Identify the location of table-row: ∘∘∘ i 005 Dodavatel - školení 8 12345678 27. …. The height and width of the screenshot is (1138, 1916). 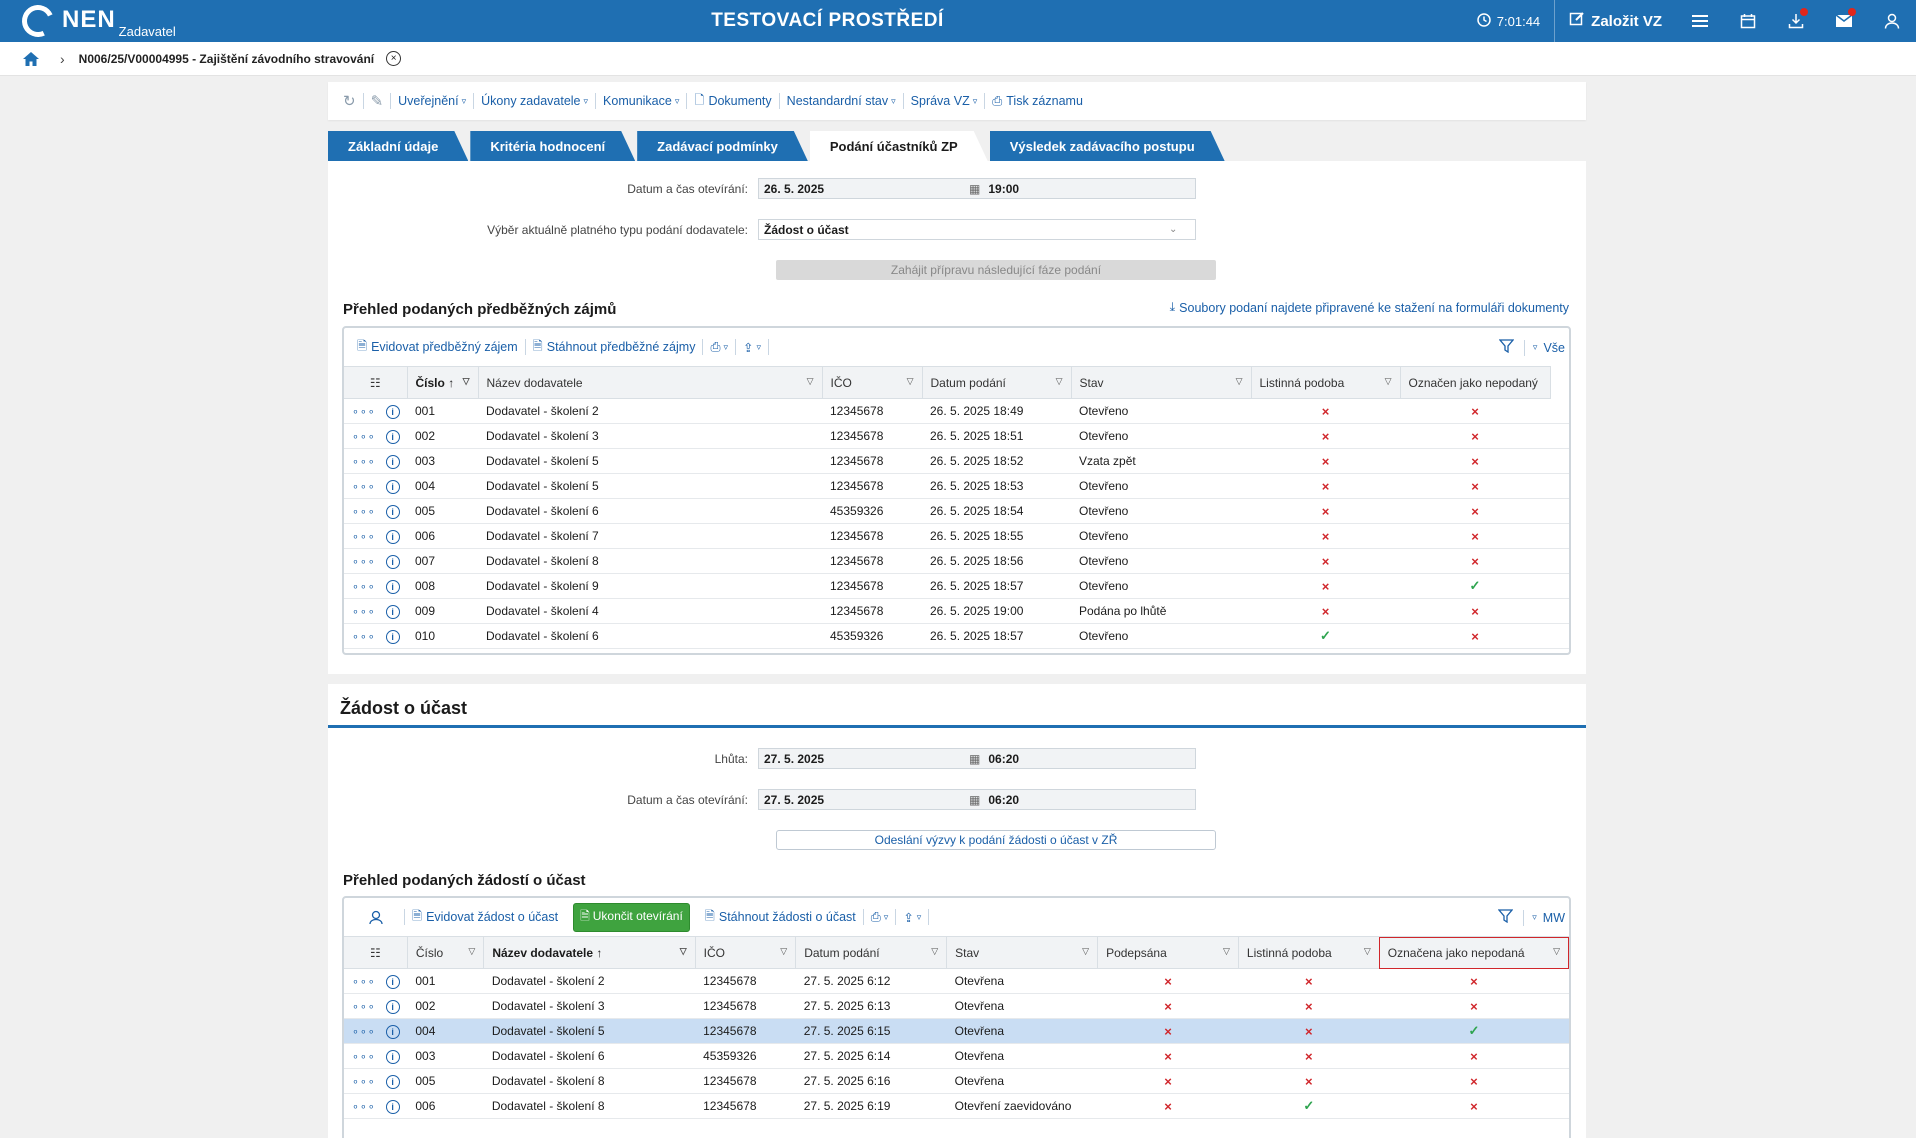
(956, 1081).